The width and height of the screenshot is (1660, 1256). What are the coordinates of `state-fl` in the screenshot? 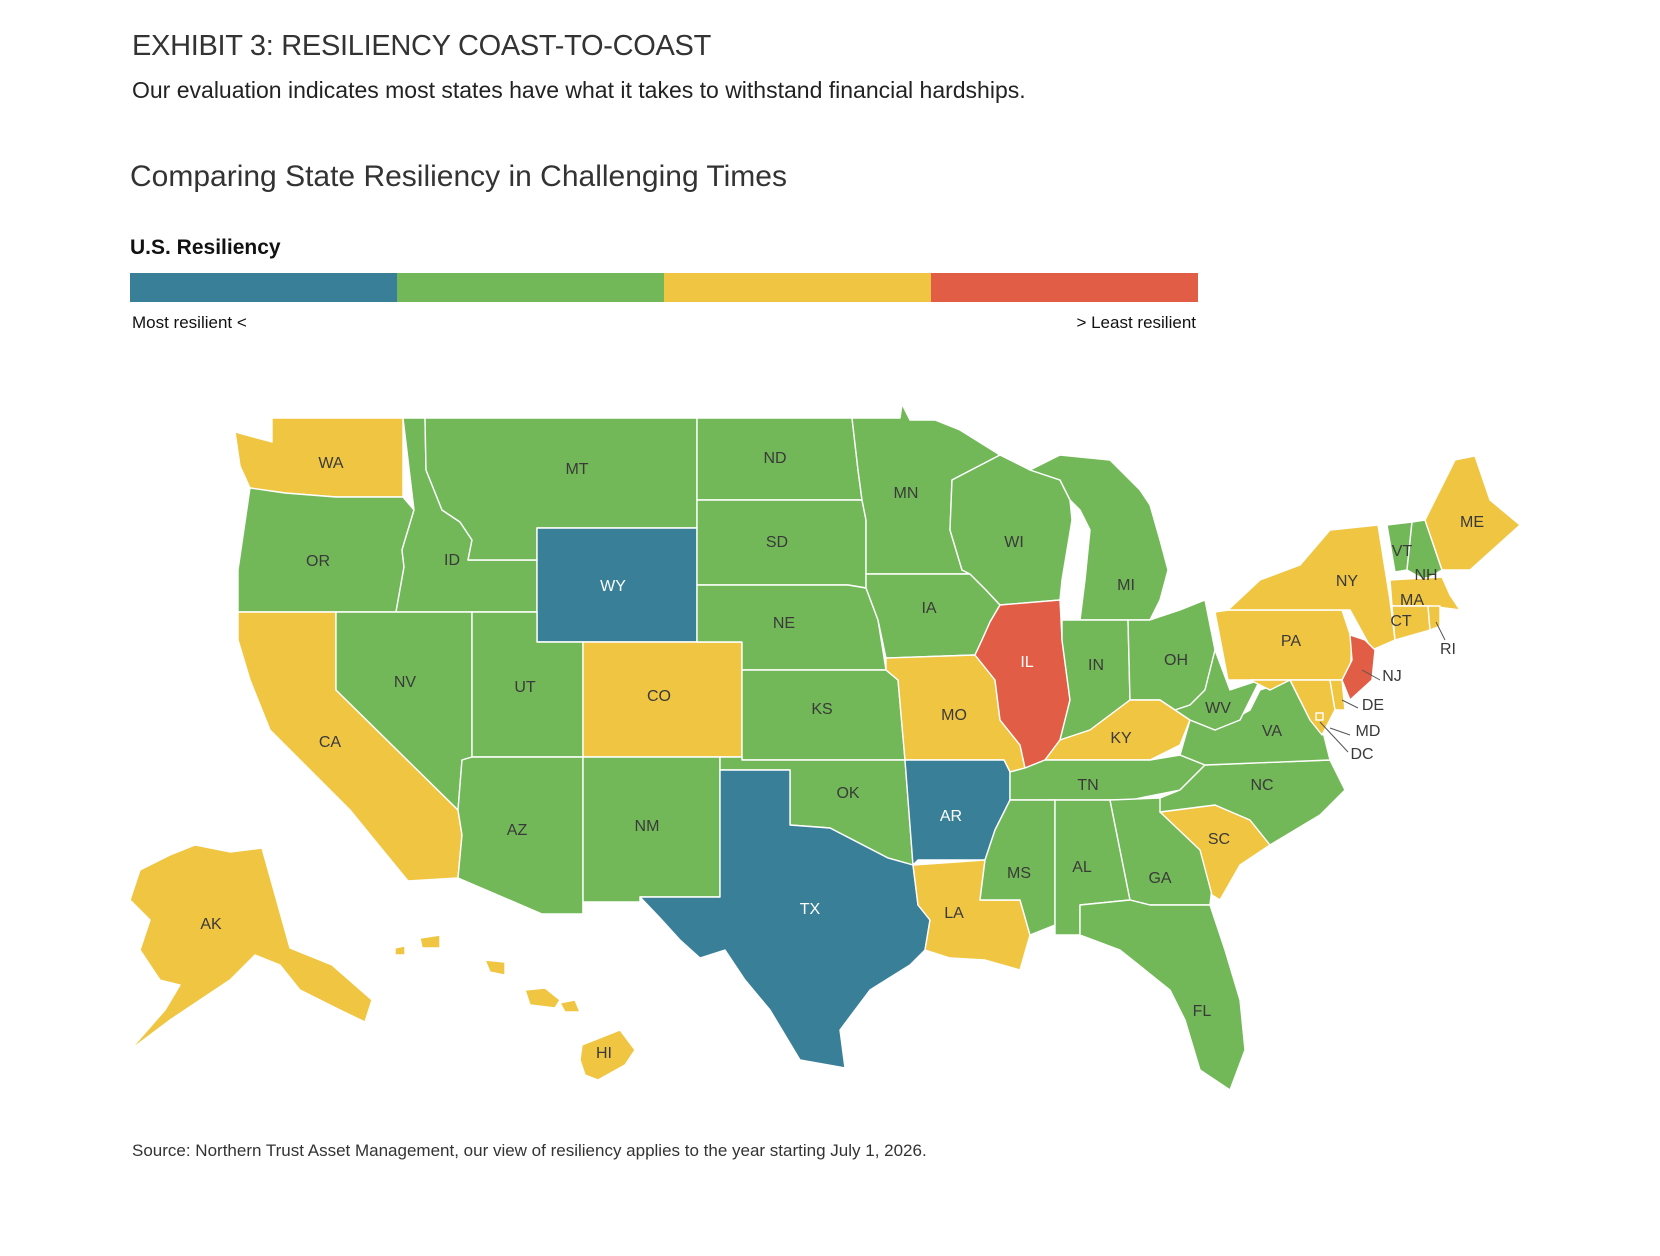 It's located at (1162, 995).